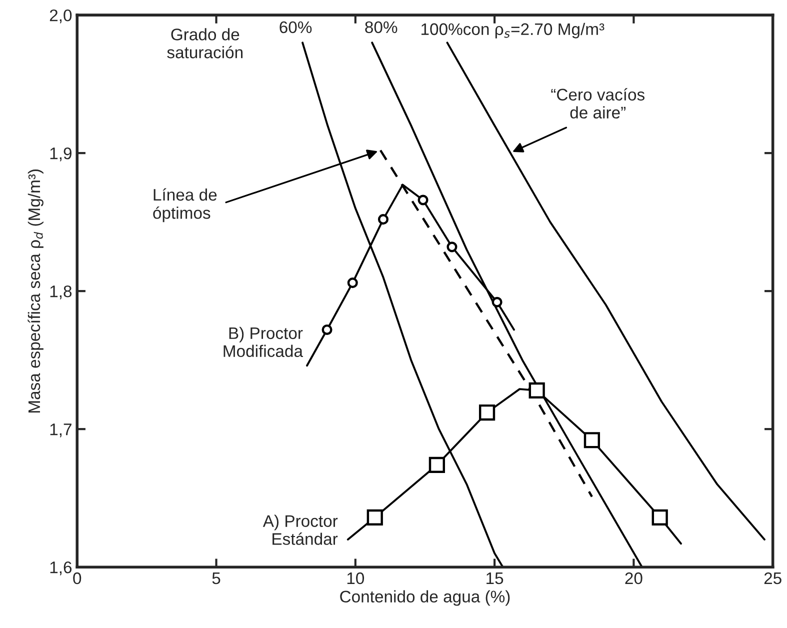  What do you see at coordinates (597, 103) in the screenshot?
I see `annotation: “Cero vacíos de aire”` at bounding box center [597, 103].